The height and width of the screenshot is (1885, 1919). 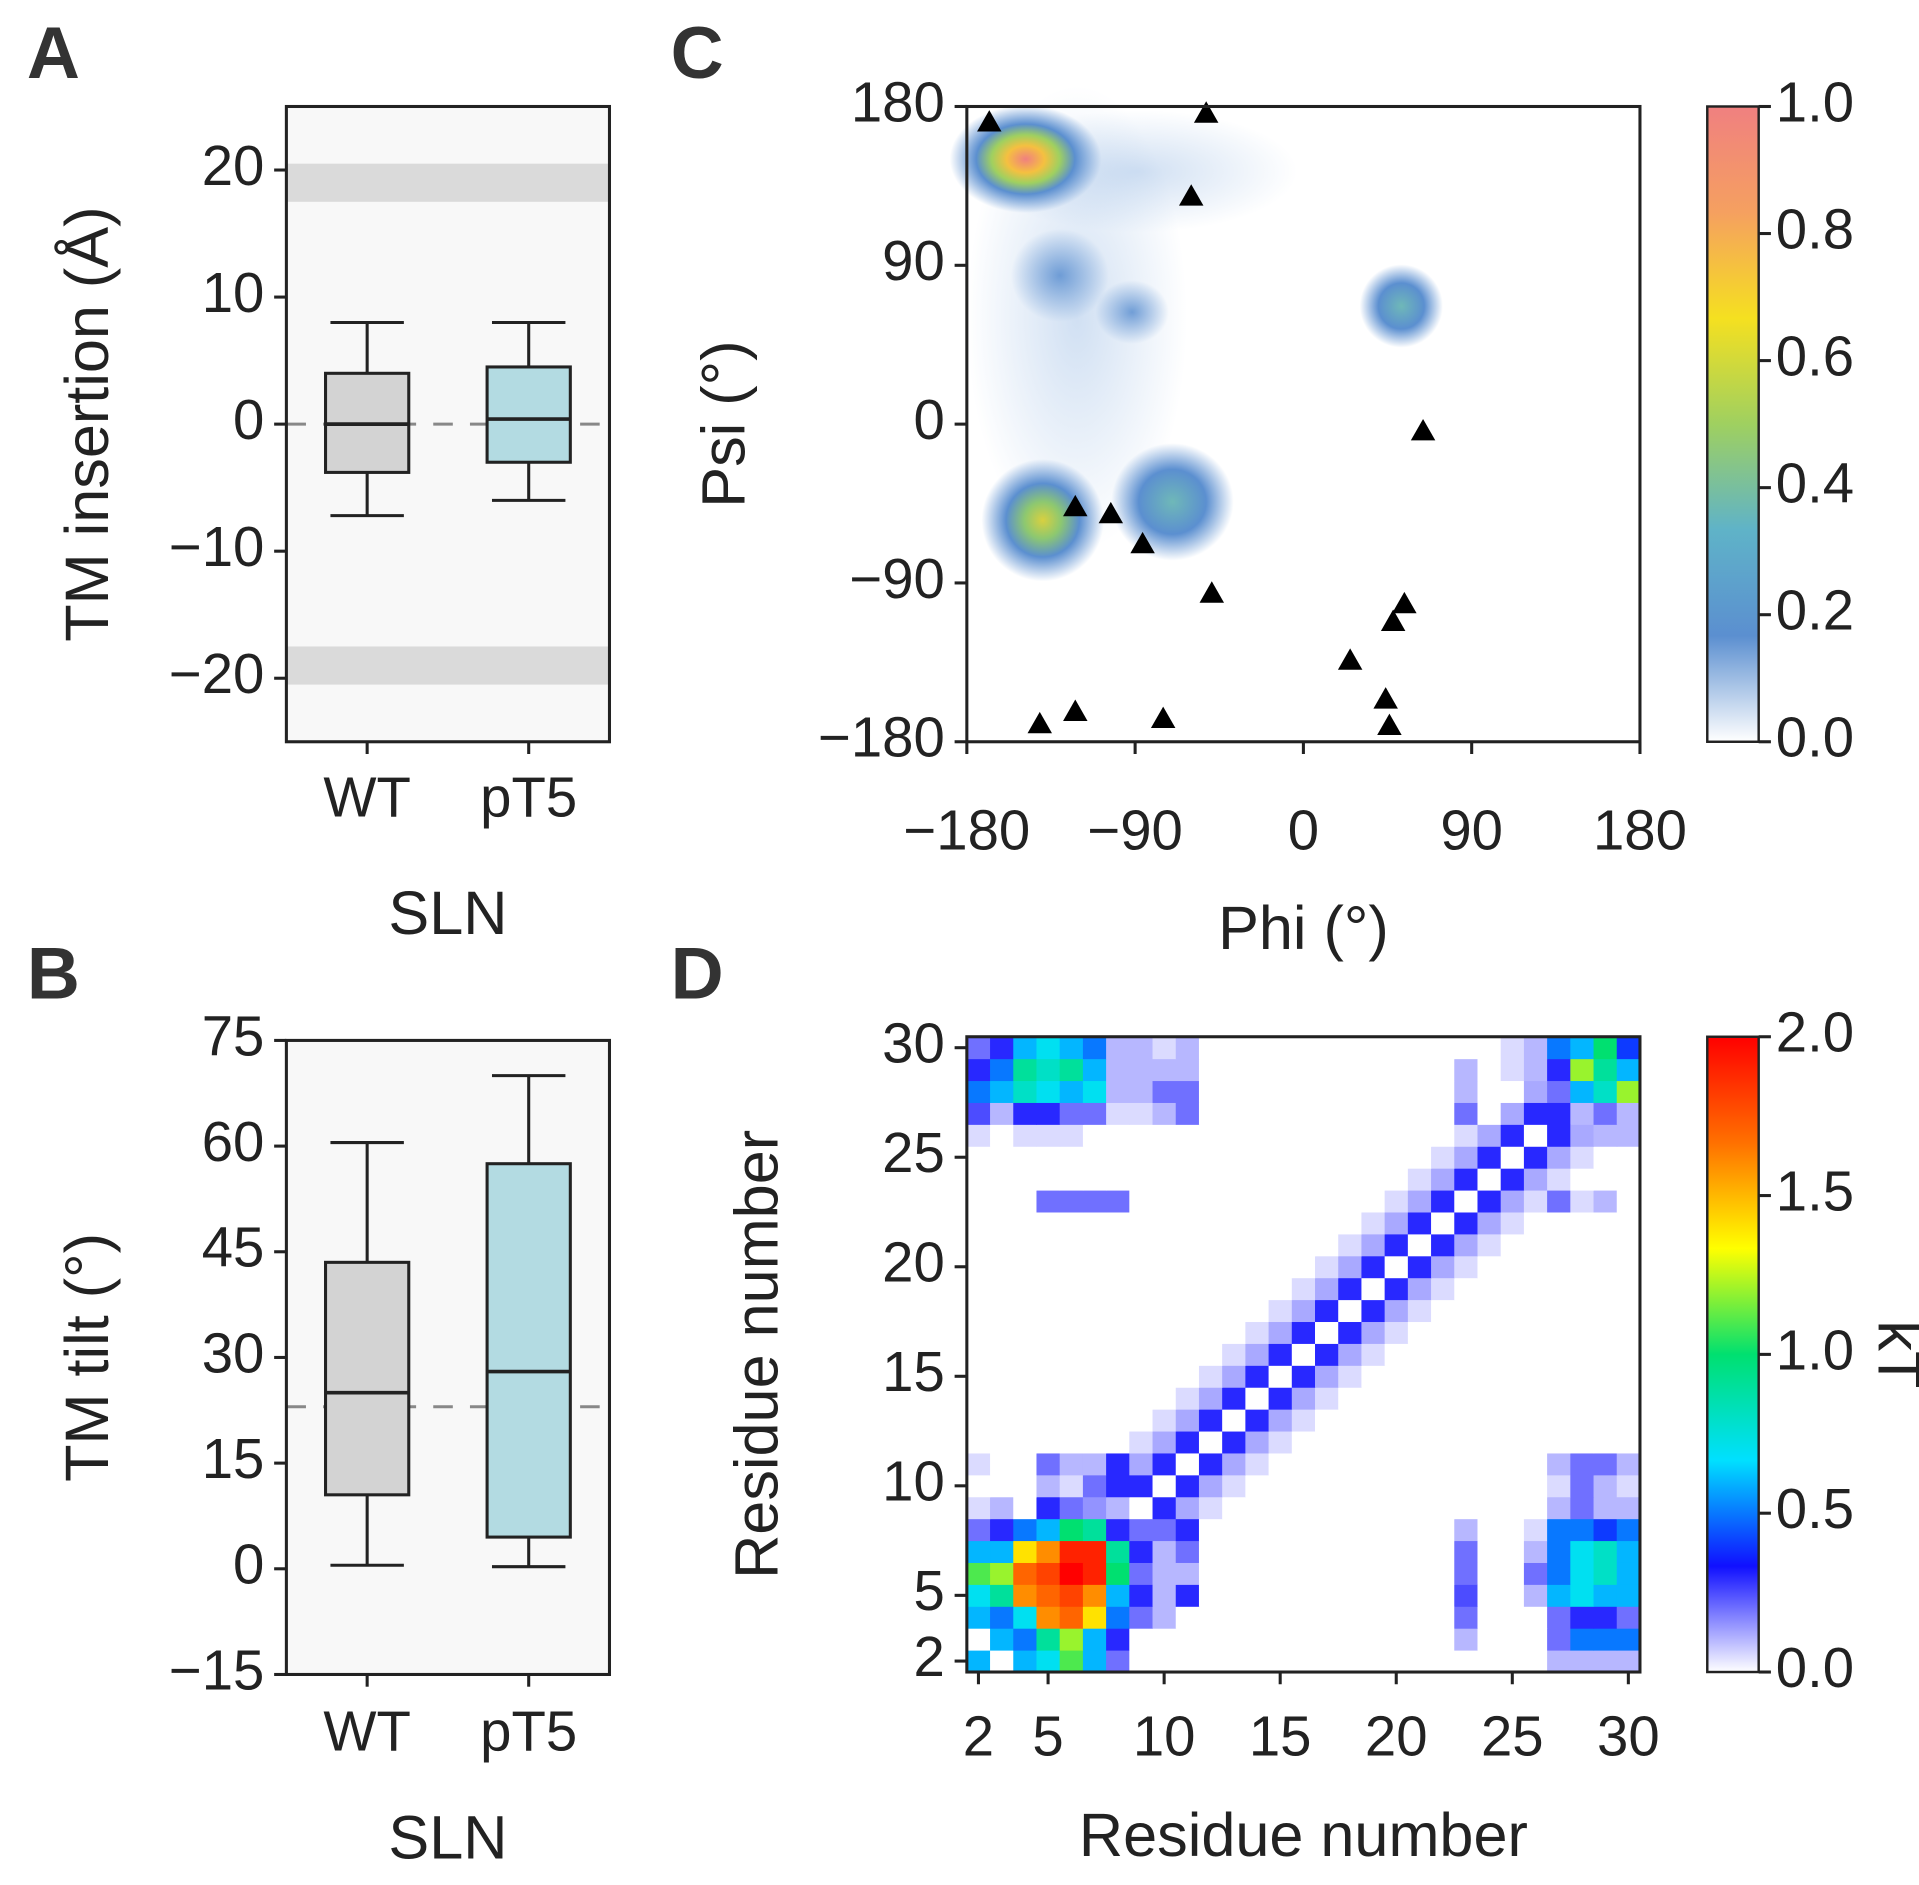 What do you see at coordinates (233, 165) in the screenshot?
I see `y-tick-label: 20` at bounding box center [233, 165].